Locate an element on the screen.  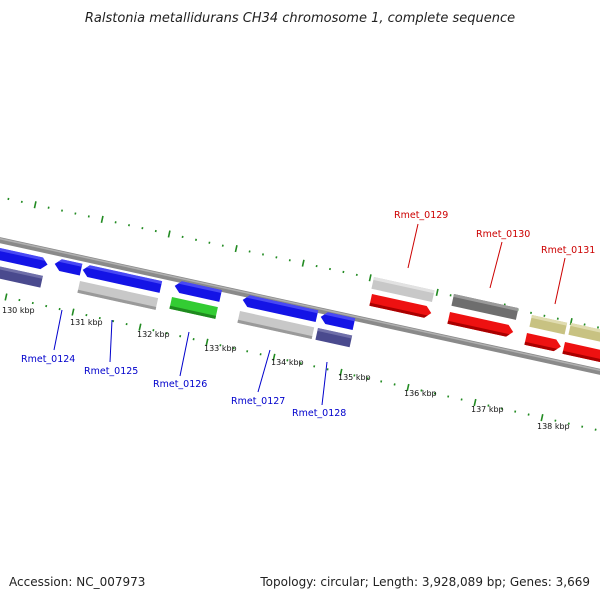
gene-label-rmet-0126: Rmet_0126 is located at coordinates (180, 384).